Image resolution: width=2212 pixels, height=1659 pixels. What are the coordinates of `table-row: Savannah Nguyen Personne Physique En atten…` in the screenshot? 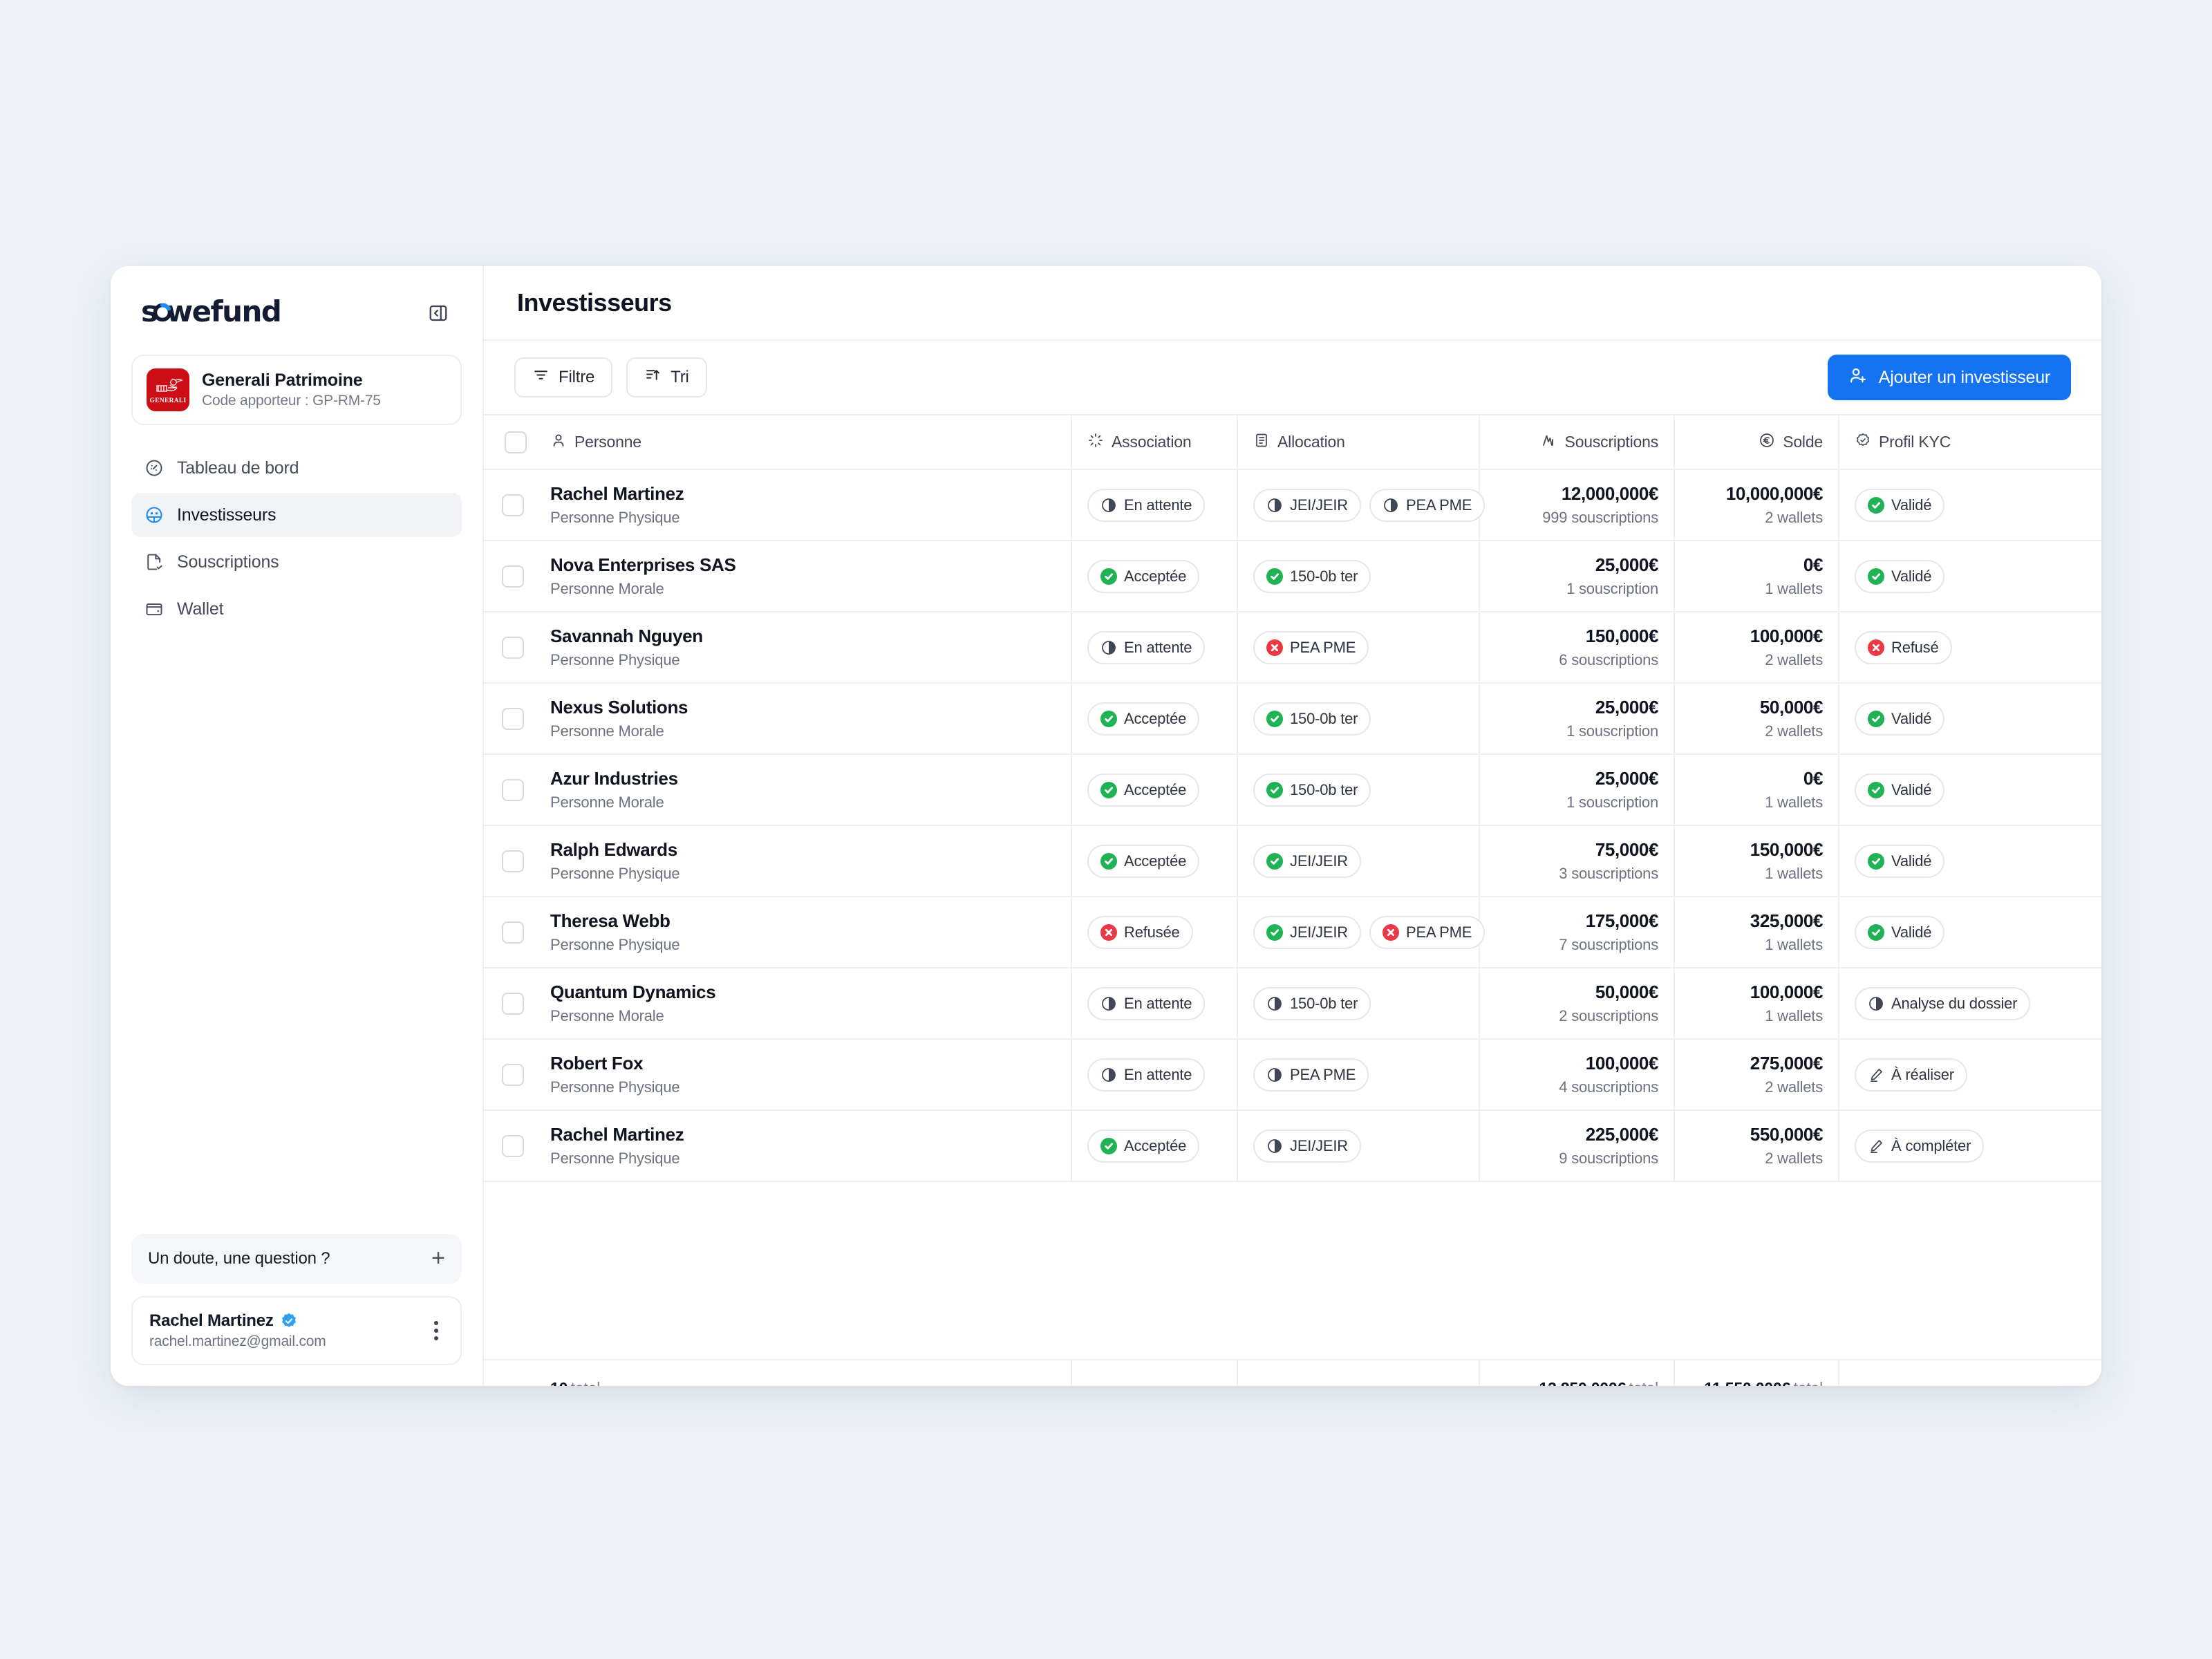 It's located at (1292, 648).